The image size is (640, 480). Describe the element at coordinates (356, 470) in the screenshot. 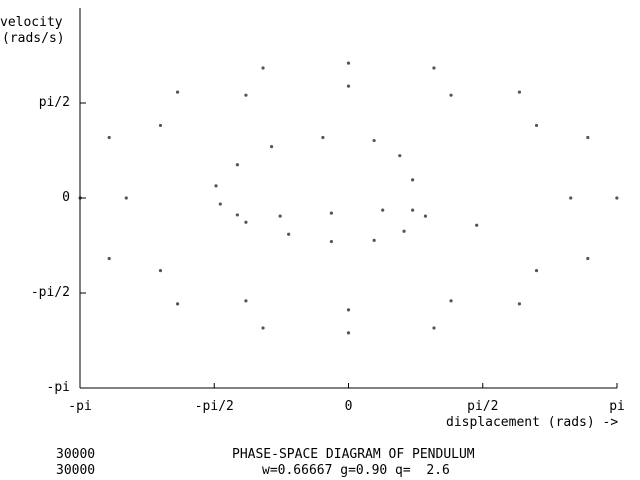

I see `chart-subtitle: w=0.66667 g=0.90 q= 2.6` at that location.